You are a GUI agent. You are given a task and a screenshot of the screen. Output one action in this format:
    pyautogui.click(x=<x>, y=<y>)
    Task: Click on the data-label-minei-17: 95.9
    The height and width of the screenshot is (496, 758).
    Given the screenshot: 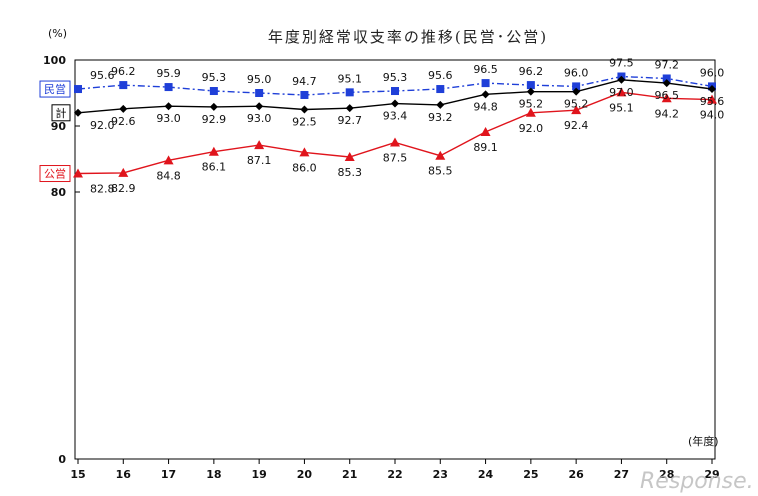 What is the action you would take?
    pyautogui.click(x=168, y=73)
    